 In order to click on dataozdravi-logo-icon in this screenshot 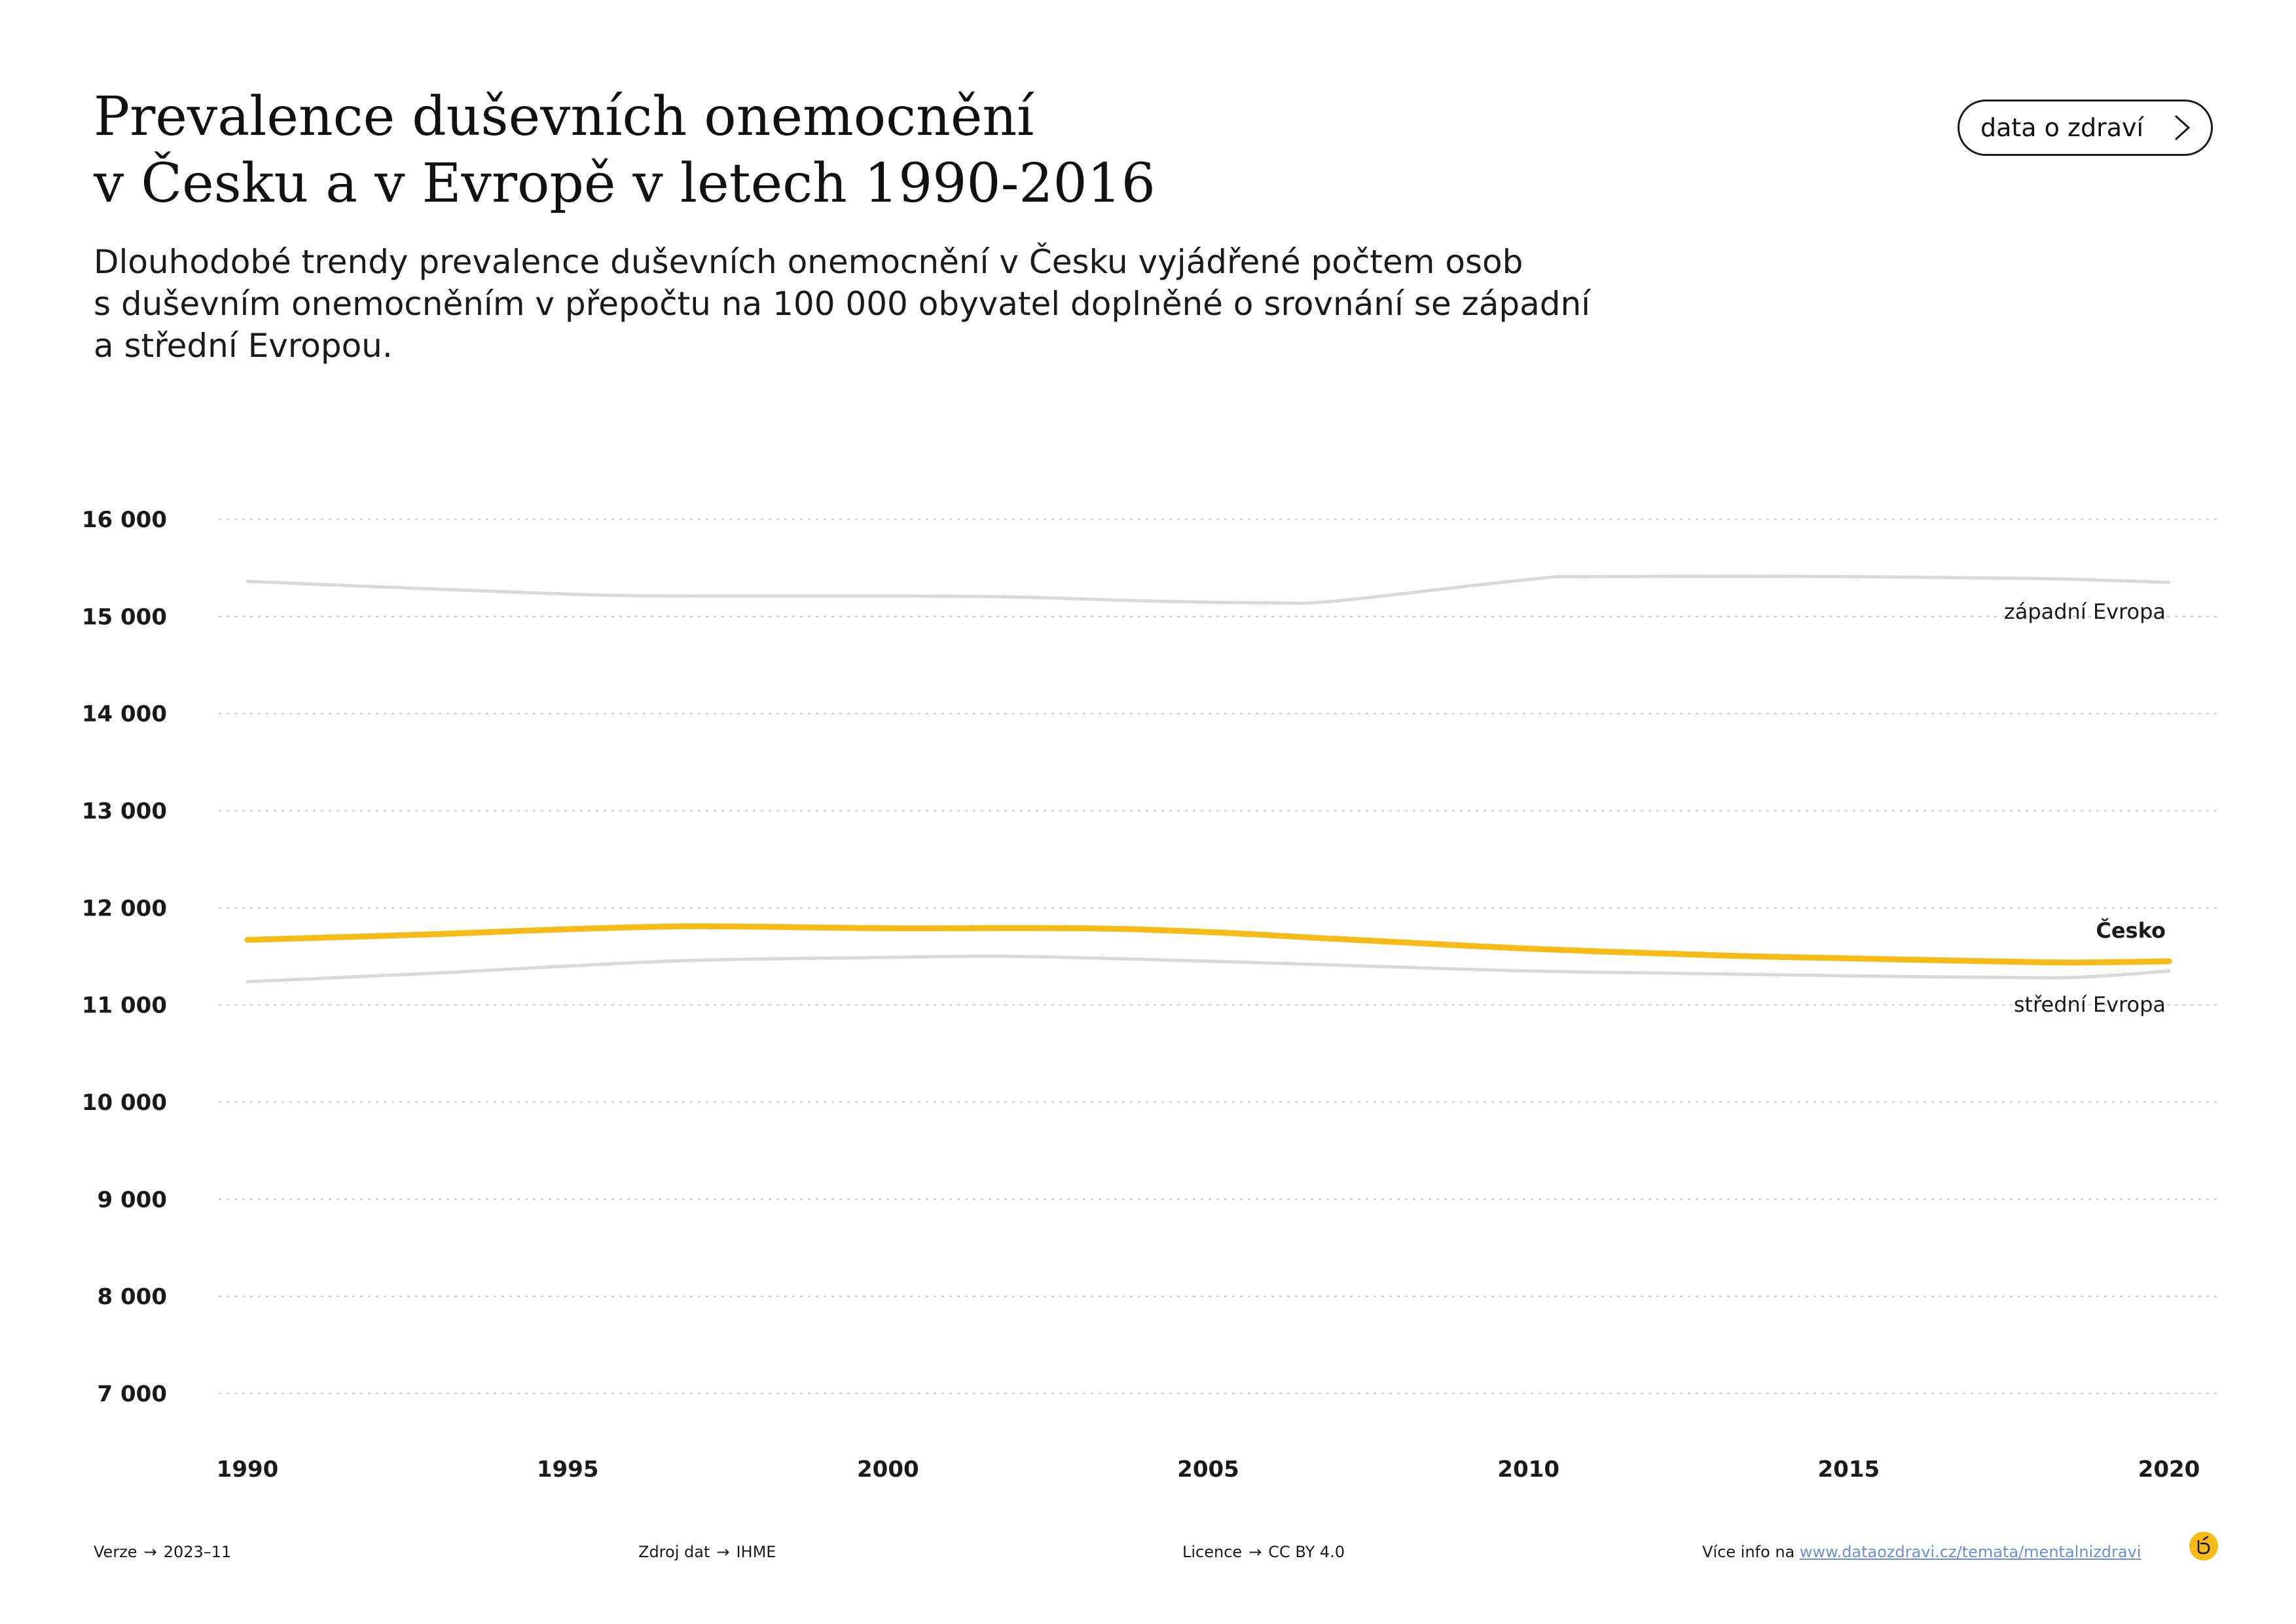, I will do `click(2203, 1546)`.